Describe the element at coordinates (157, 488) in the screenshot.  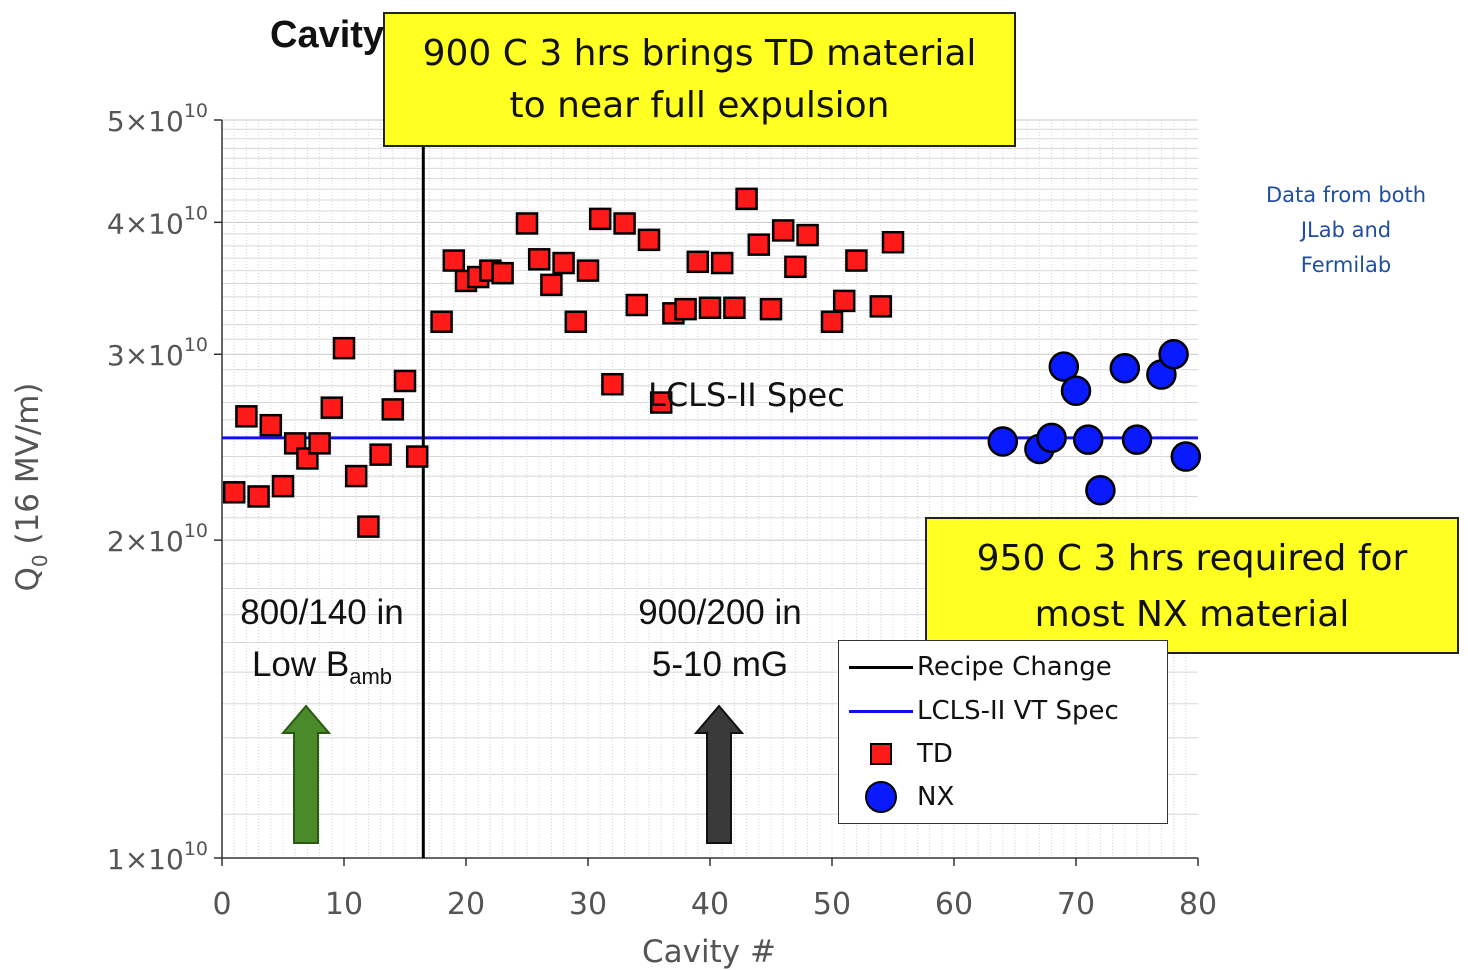
I see `y-tick-labels: 1×10¹⁰ 2×10¹⁰ 3×10¹⁰ 4×10¹⁰ 5×10¹⁰` at that location.